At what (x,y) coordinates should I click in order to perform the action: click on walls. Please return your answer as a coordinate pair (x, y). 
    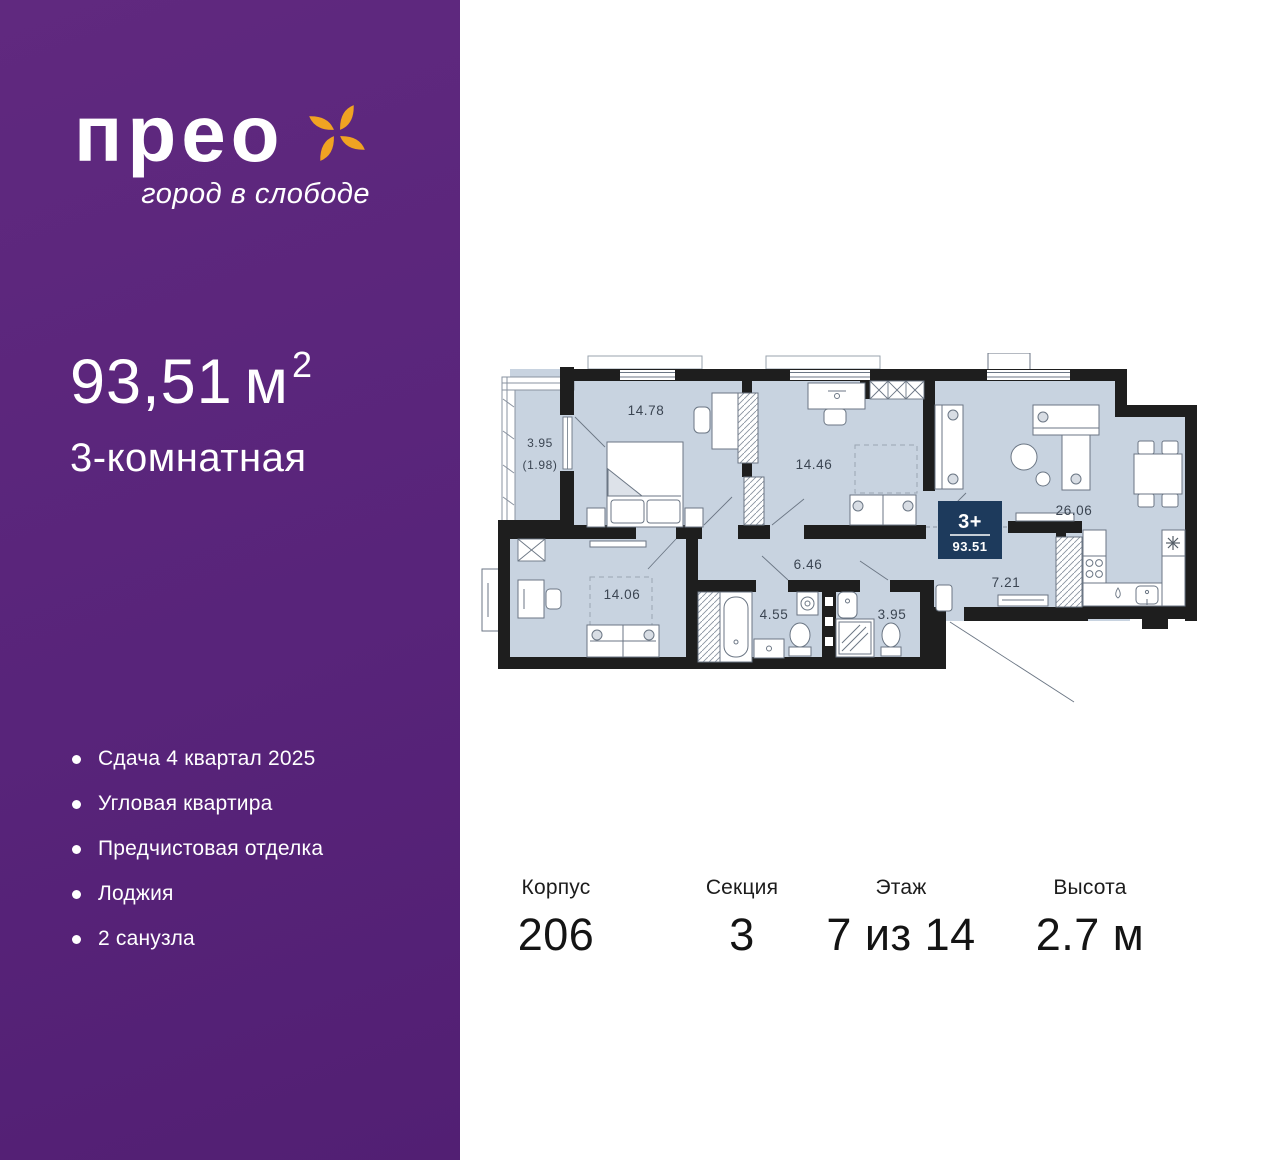
    Looking at the image, I should click on (847, 518).